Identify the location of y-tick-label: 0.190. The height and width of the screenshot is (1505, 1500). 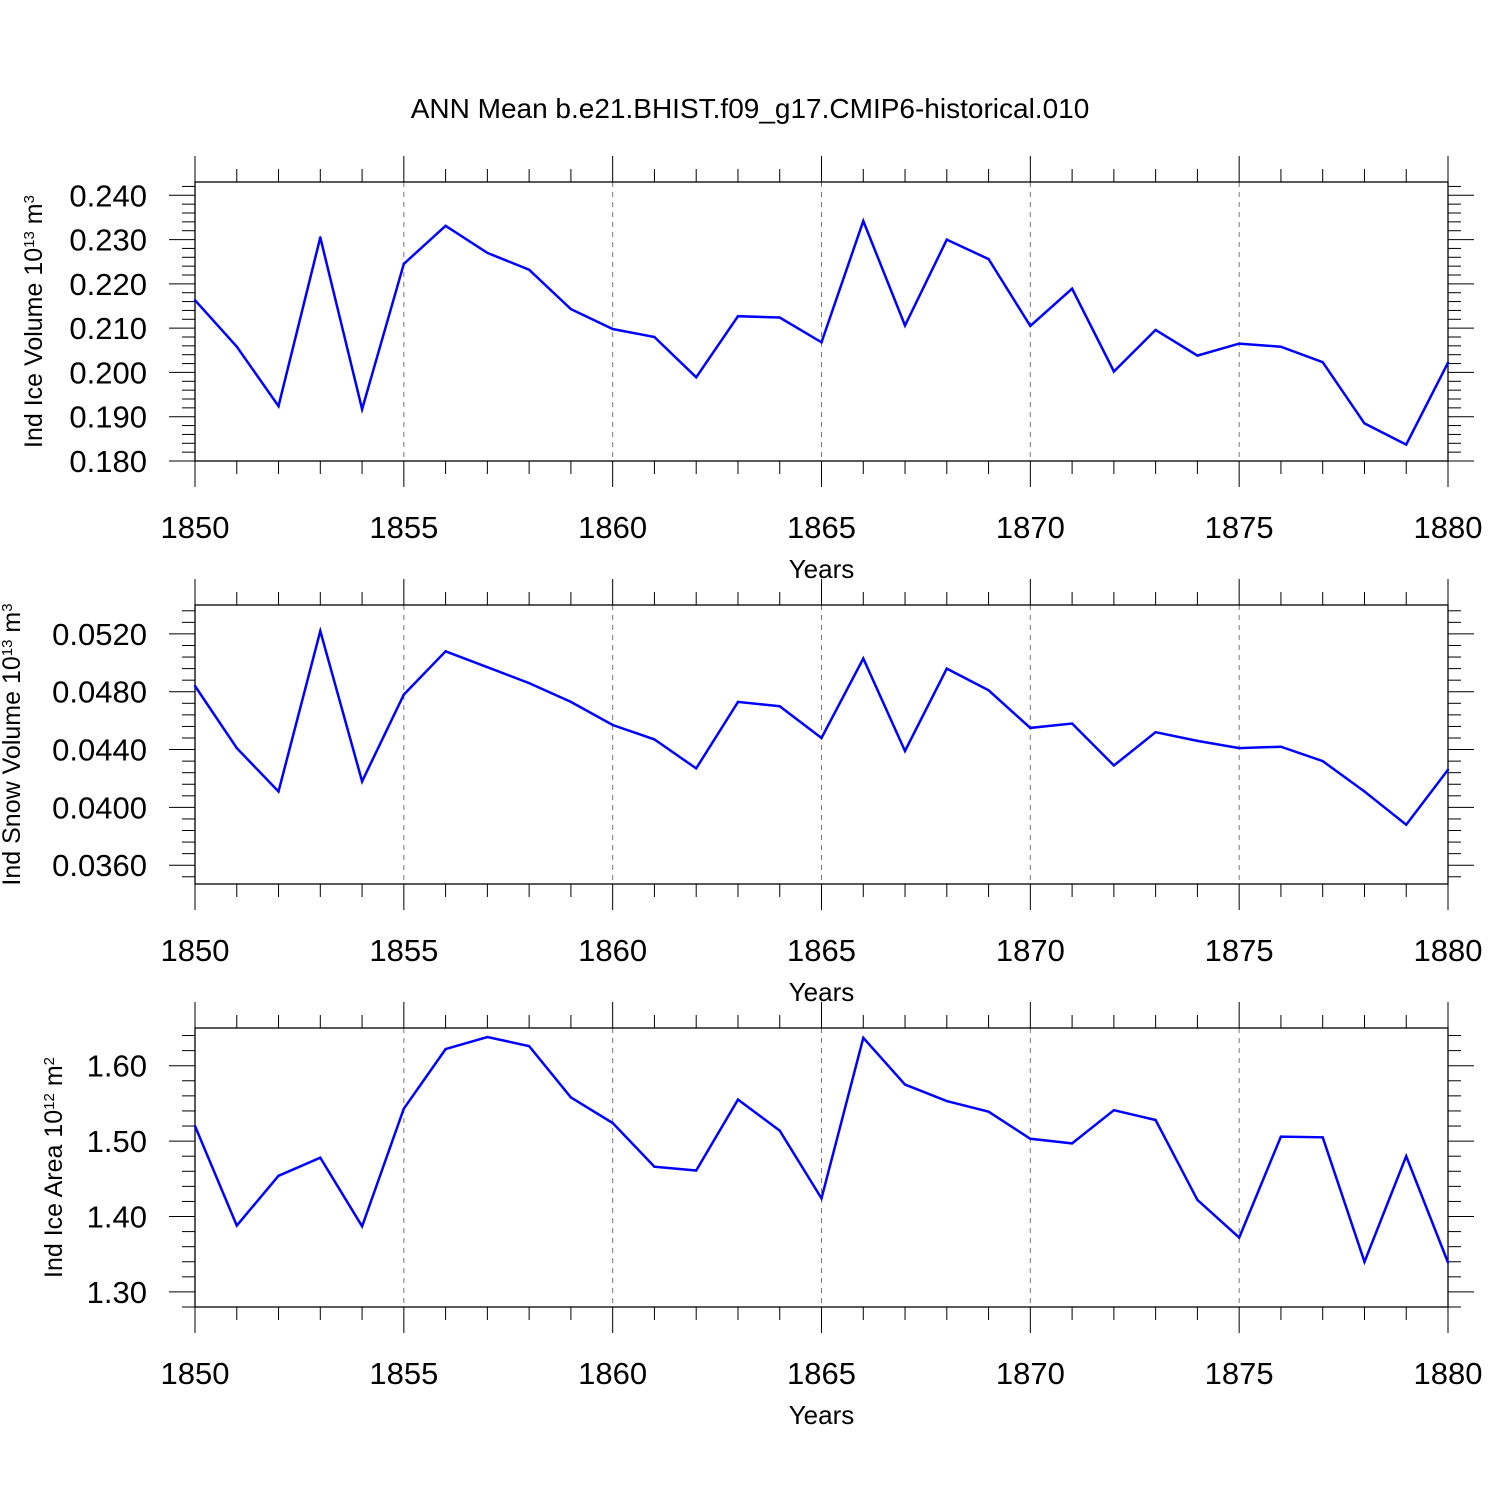
(108, 417).